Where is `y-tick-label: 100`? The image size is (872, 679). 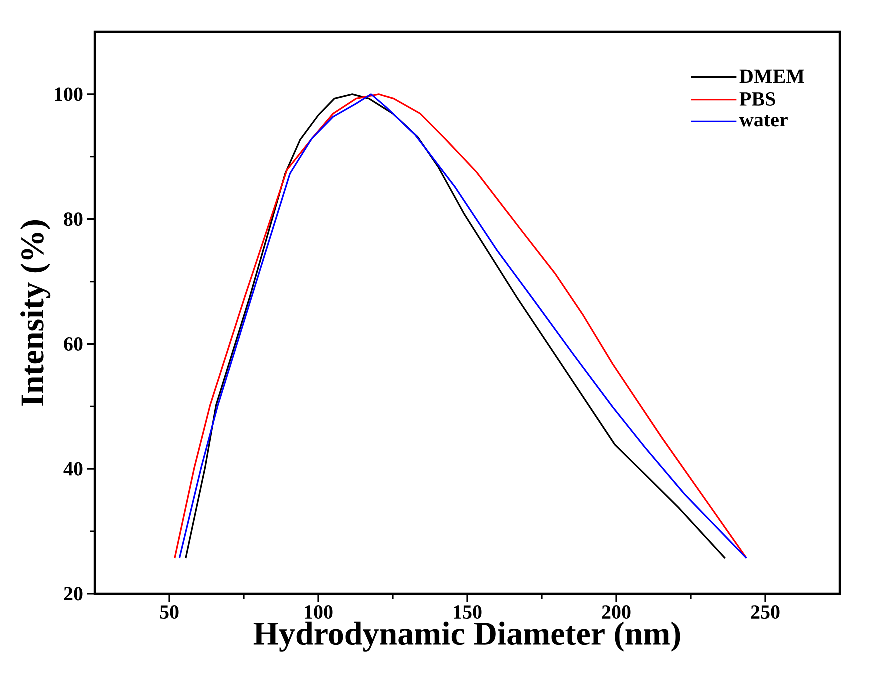 y-tick-label: 100 is located at coordinates (69, 95).